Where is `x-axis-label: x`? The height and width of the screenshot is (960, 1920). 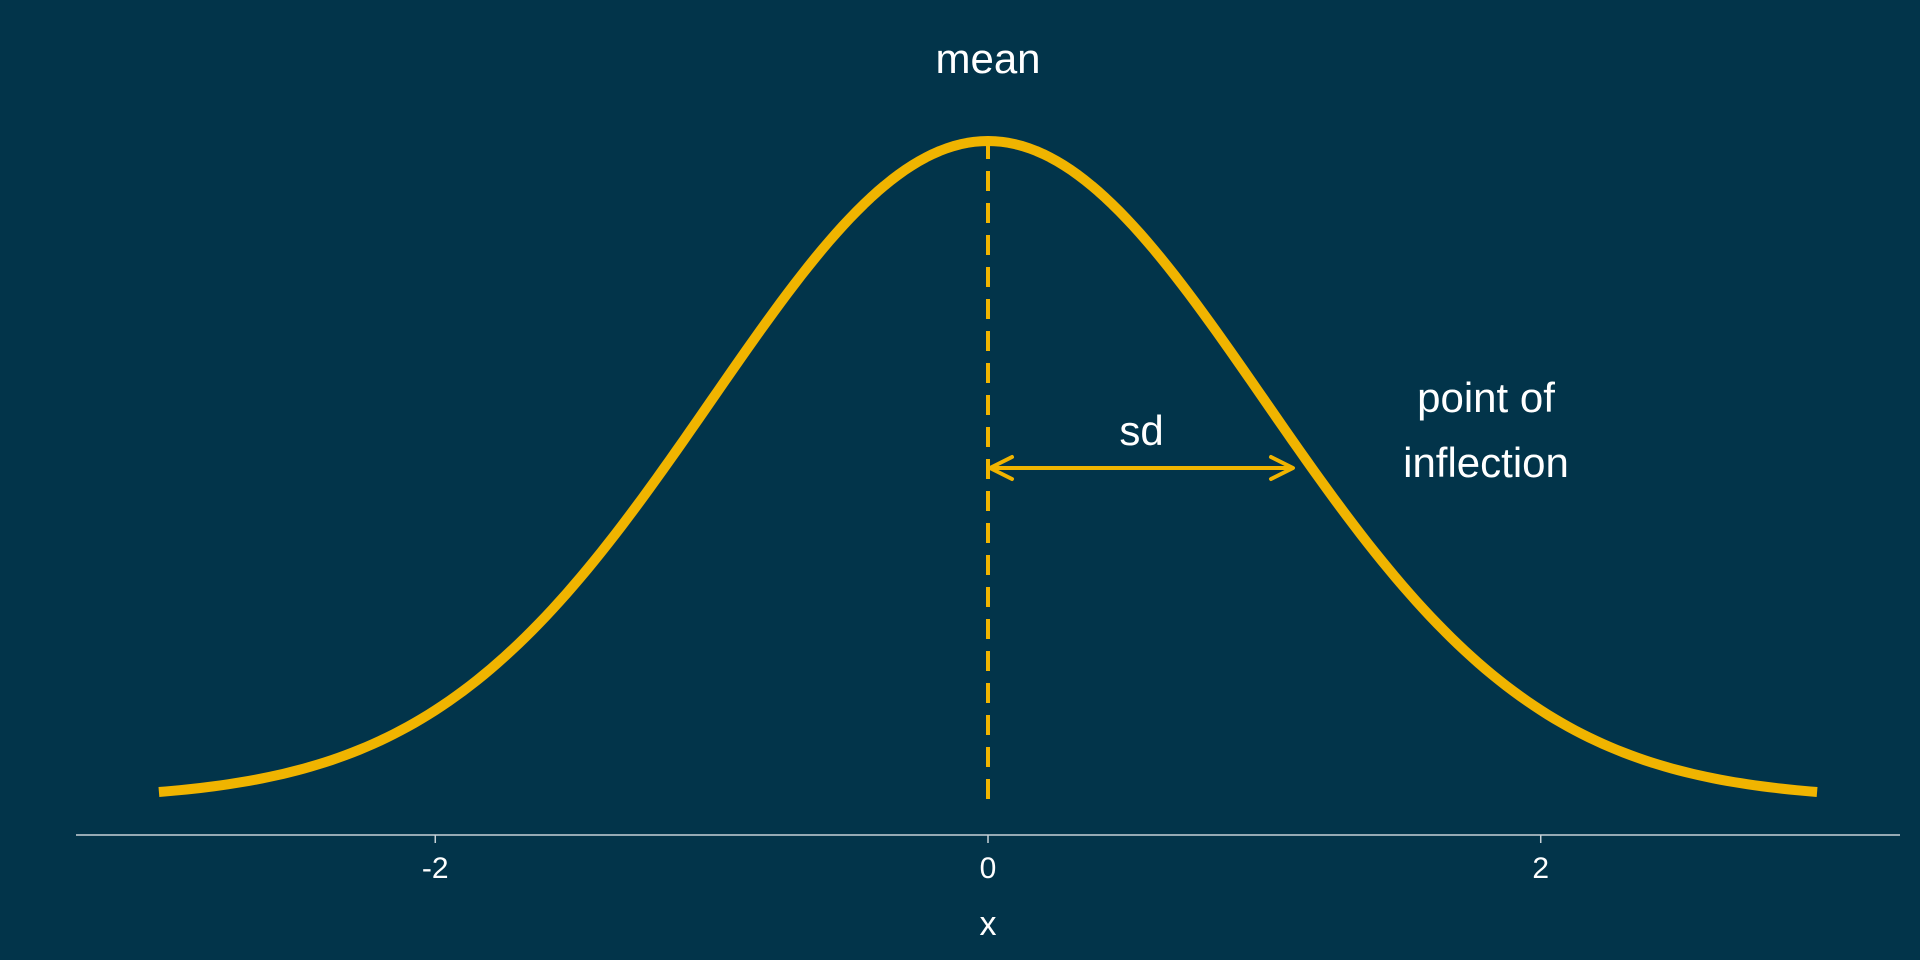
x-axis-label: x is located at coordinates (988, 924).